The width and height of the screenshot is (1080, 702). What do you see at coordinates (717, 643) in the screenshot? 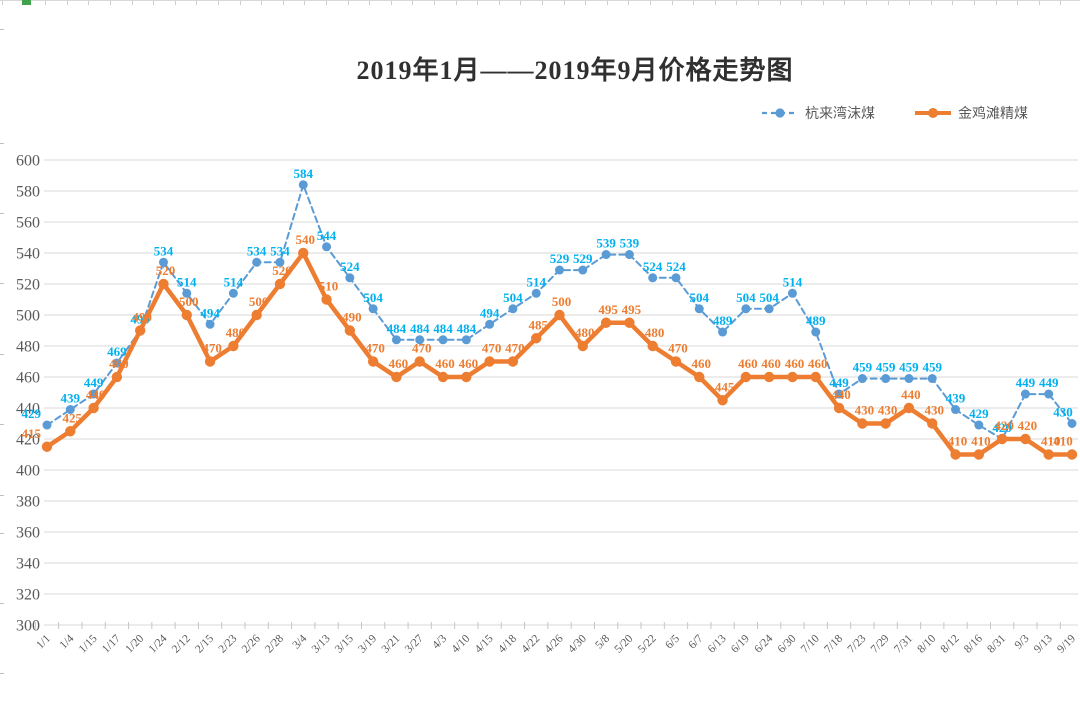
I see `x-axis-label: 6/13` at bounding box center [717, 643].